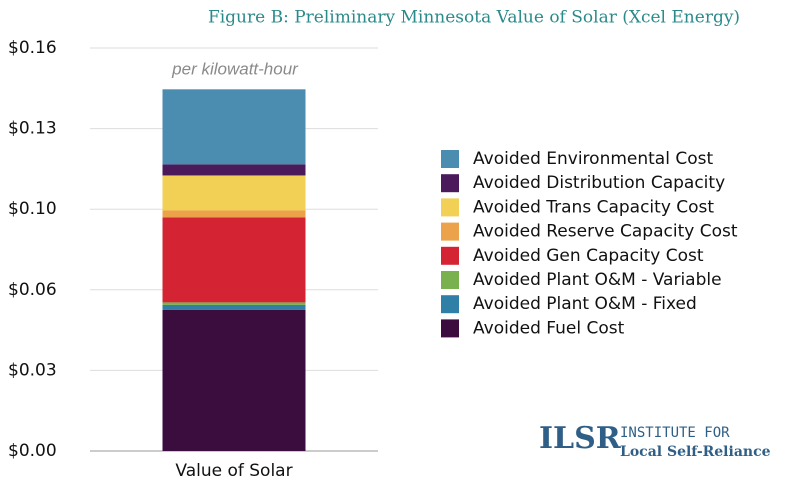 This screenshot has height=493, width=786. Describe the element at coordinates (593, 159) in the screenshot. I see `legend-label: Avoided Environmental Cost` at that location.